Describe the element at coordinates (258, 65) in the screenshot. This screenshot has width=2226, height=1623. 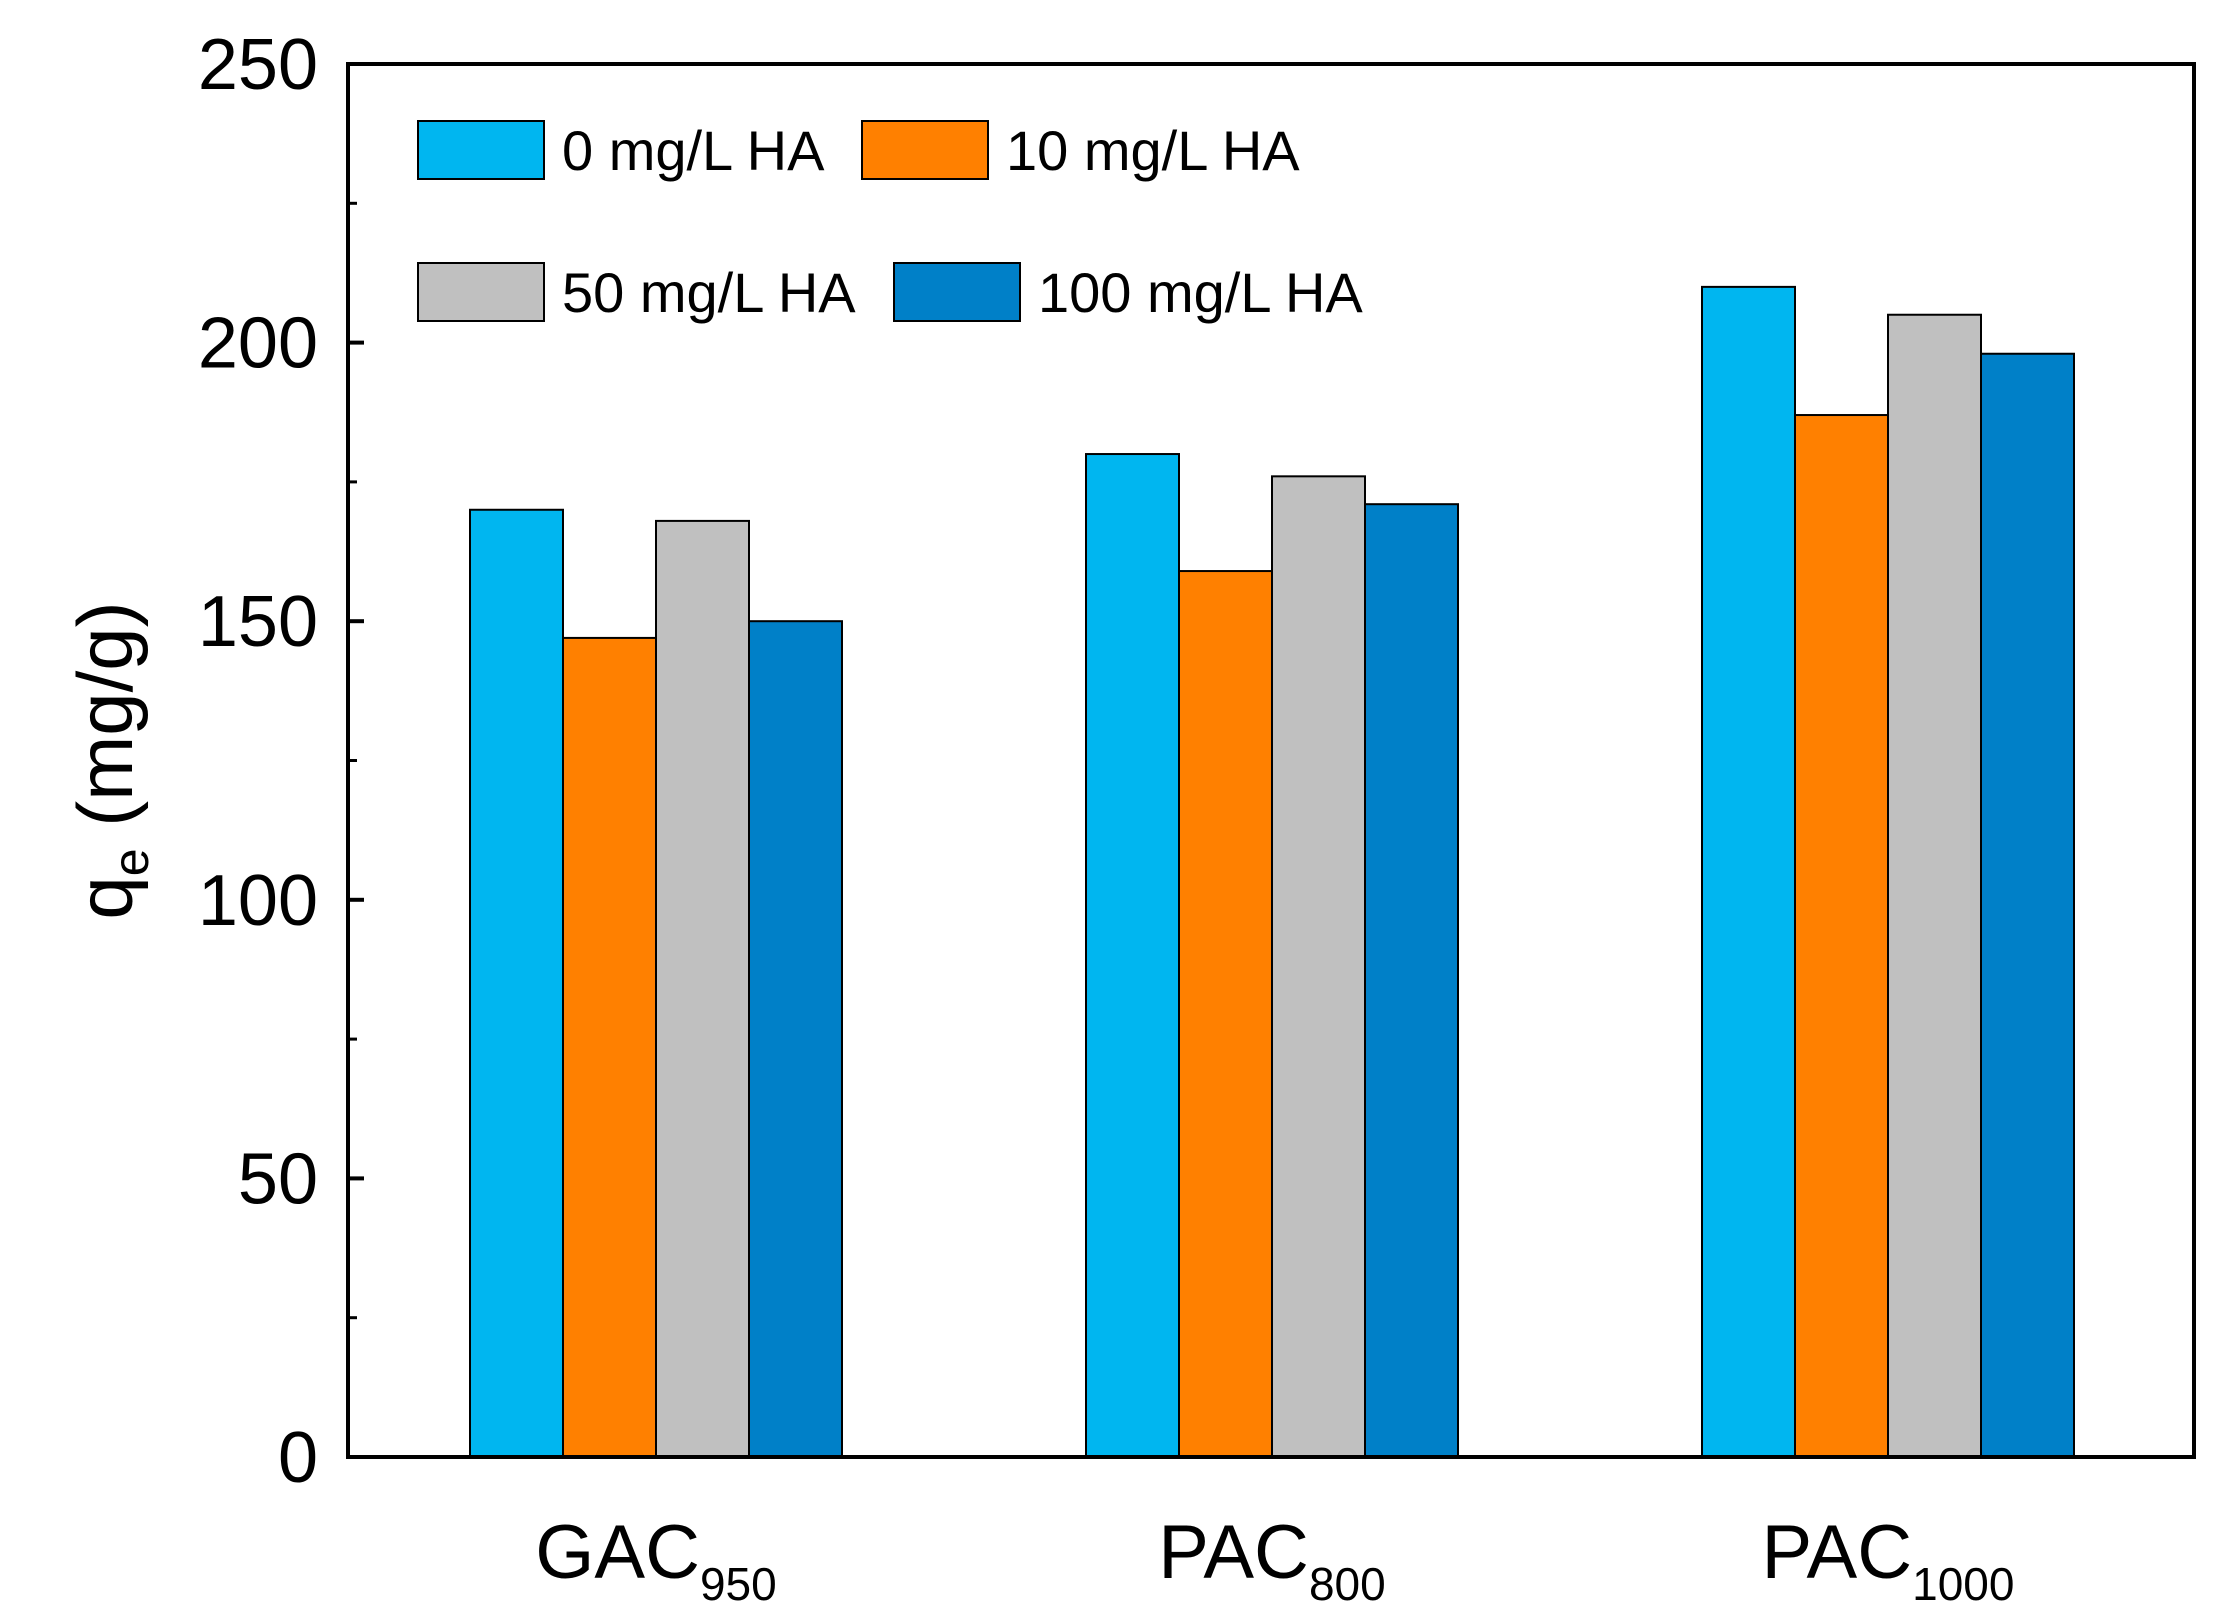
I see `y-tick-label: 250` at that location.